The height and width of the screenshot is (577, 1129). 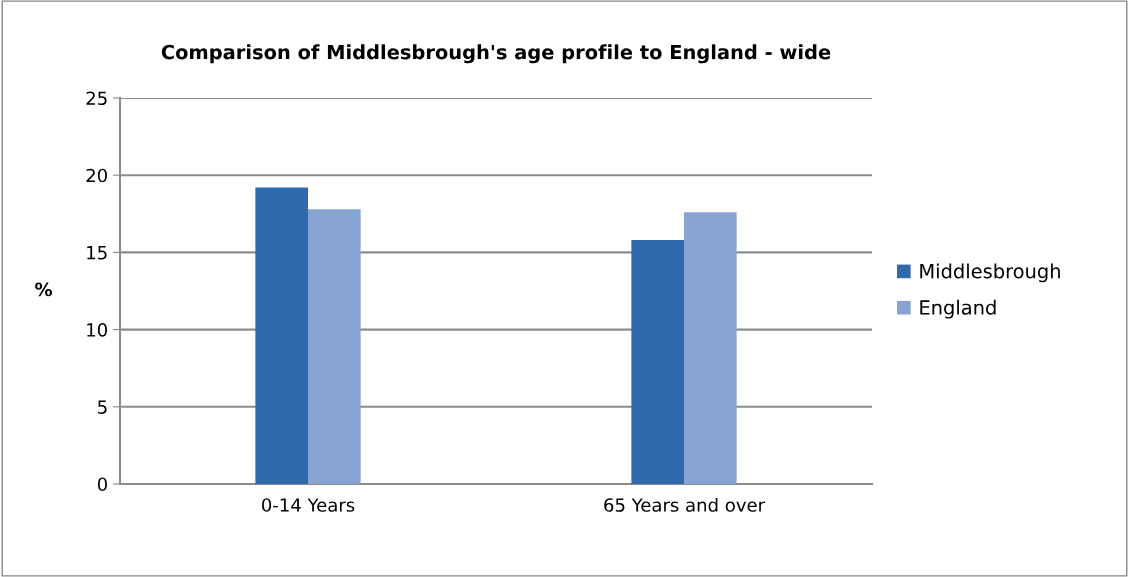 What do you see at coordinates (44, 289) in the screenshot?
I see `y-axis-title: %` at bounding box center [44, 289].